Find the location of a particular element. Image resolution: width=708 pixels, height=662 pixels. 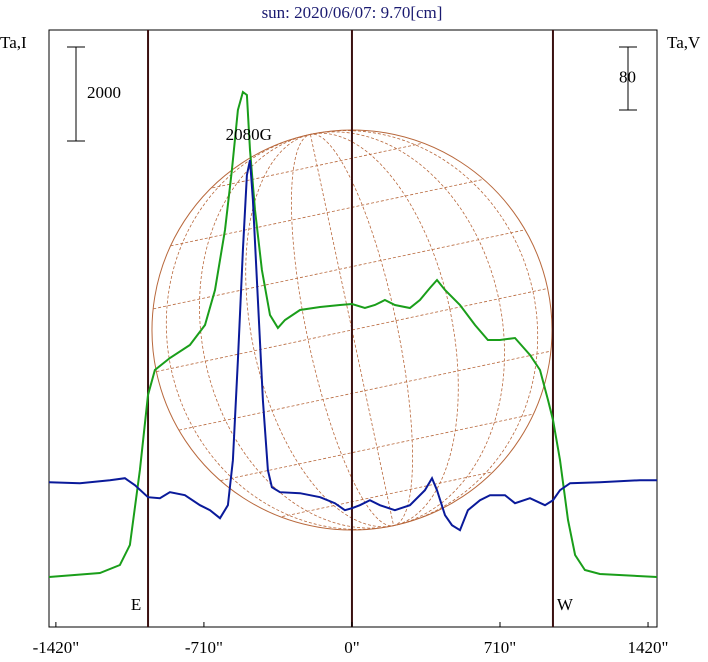

limb-label: W is located at coordinates (565, 604).